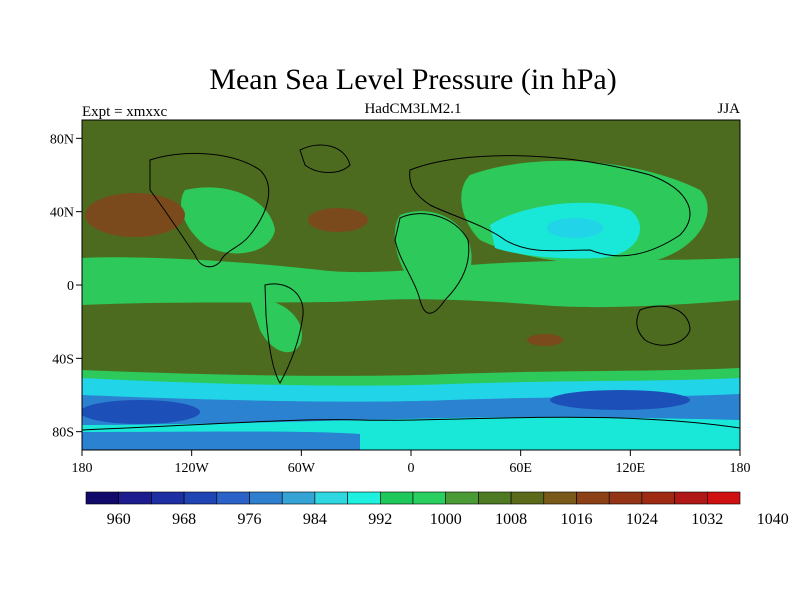 This screenshot has height=600, width=800. I want to click on longitude-axis: 180 120W 60W 0 60E 120E 180, so click(411, 463).